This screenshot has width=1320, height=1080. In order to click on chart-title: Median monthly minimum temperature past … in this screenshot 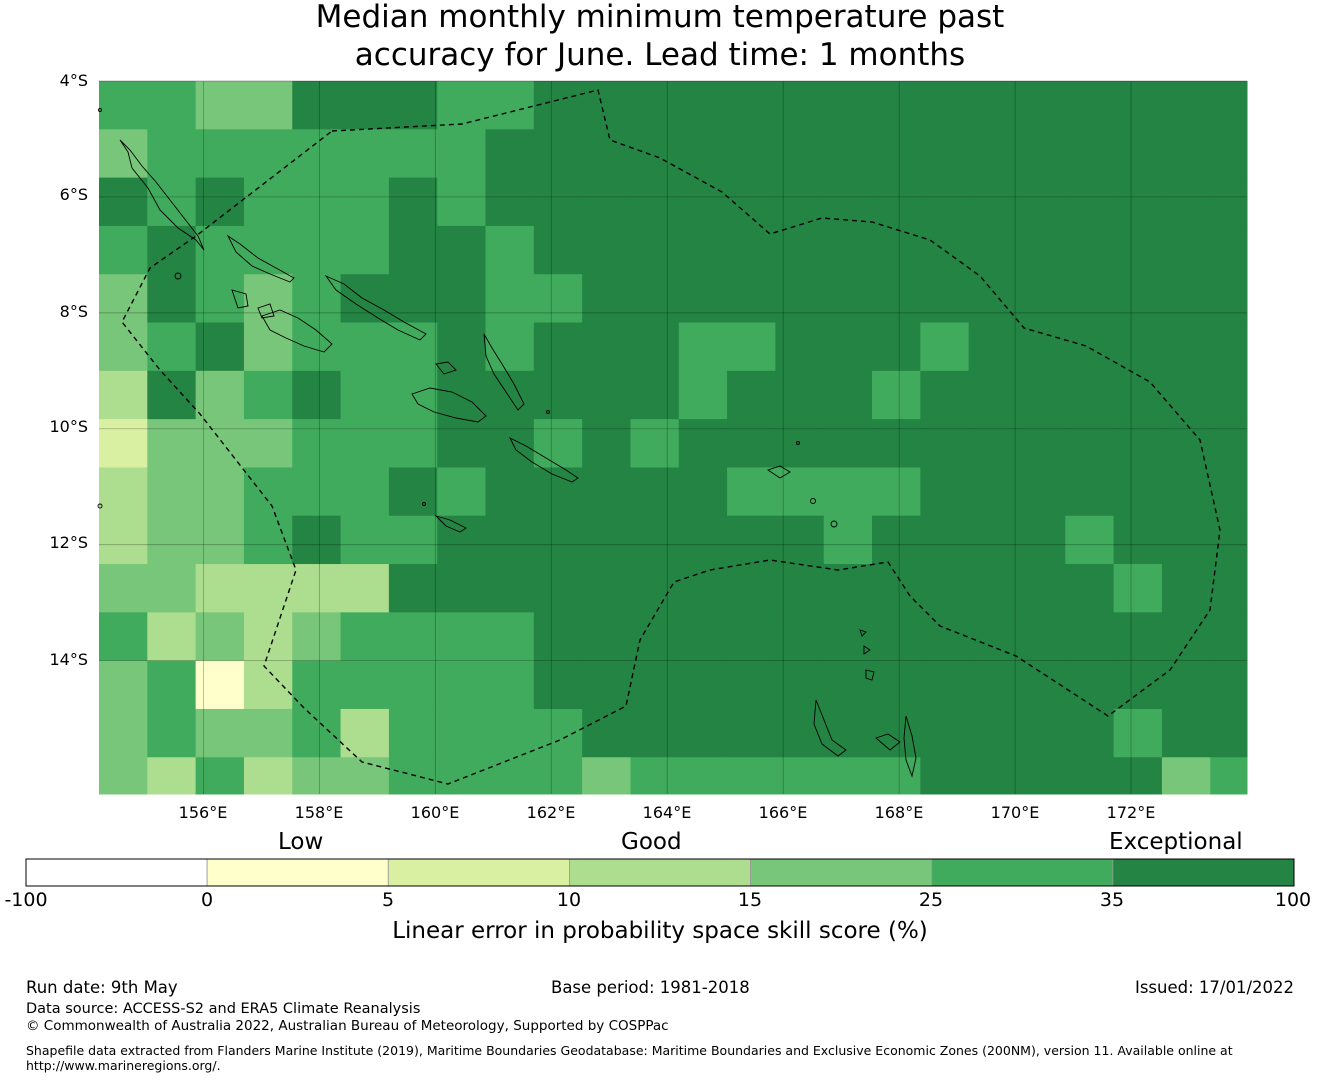, I will do `click(660, 37)`.